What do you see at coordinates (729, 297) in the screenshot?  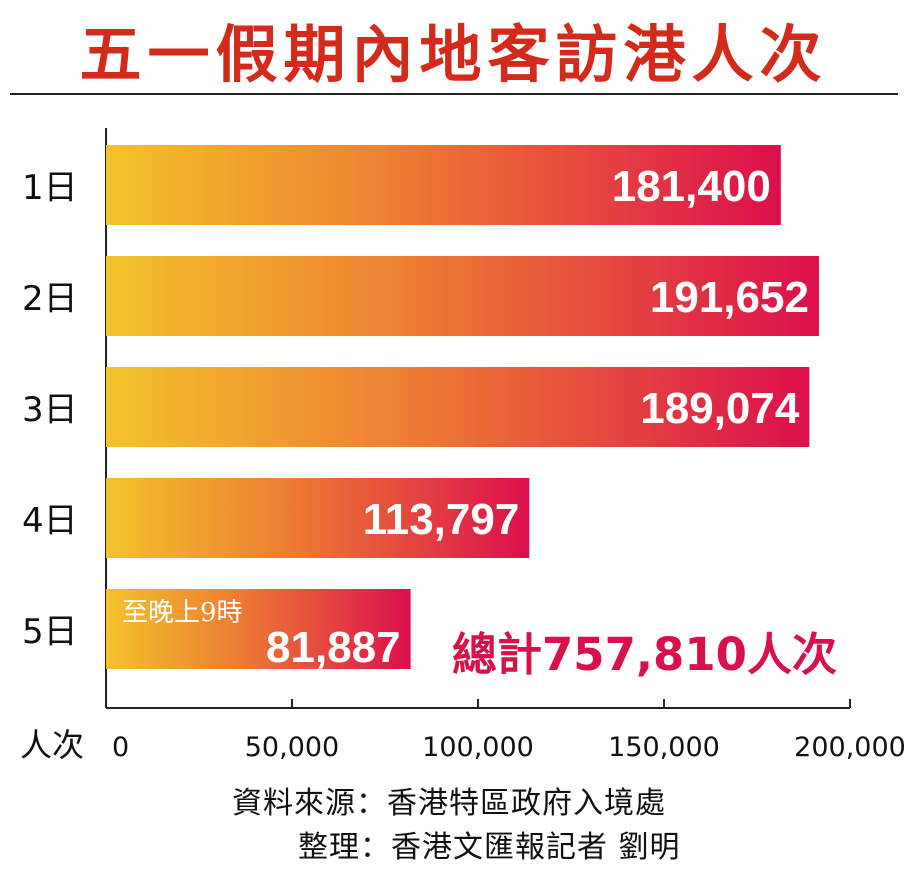 I see `bar-value-label: 191,652` at bounding box center [729, 297].